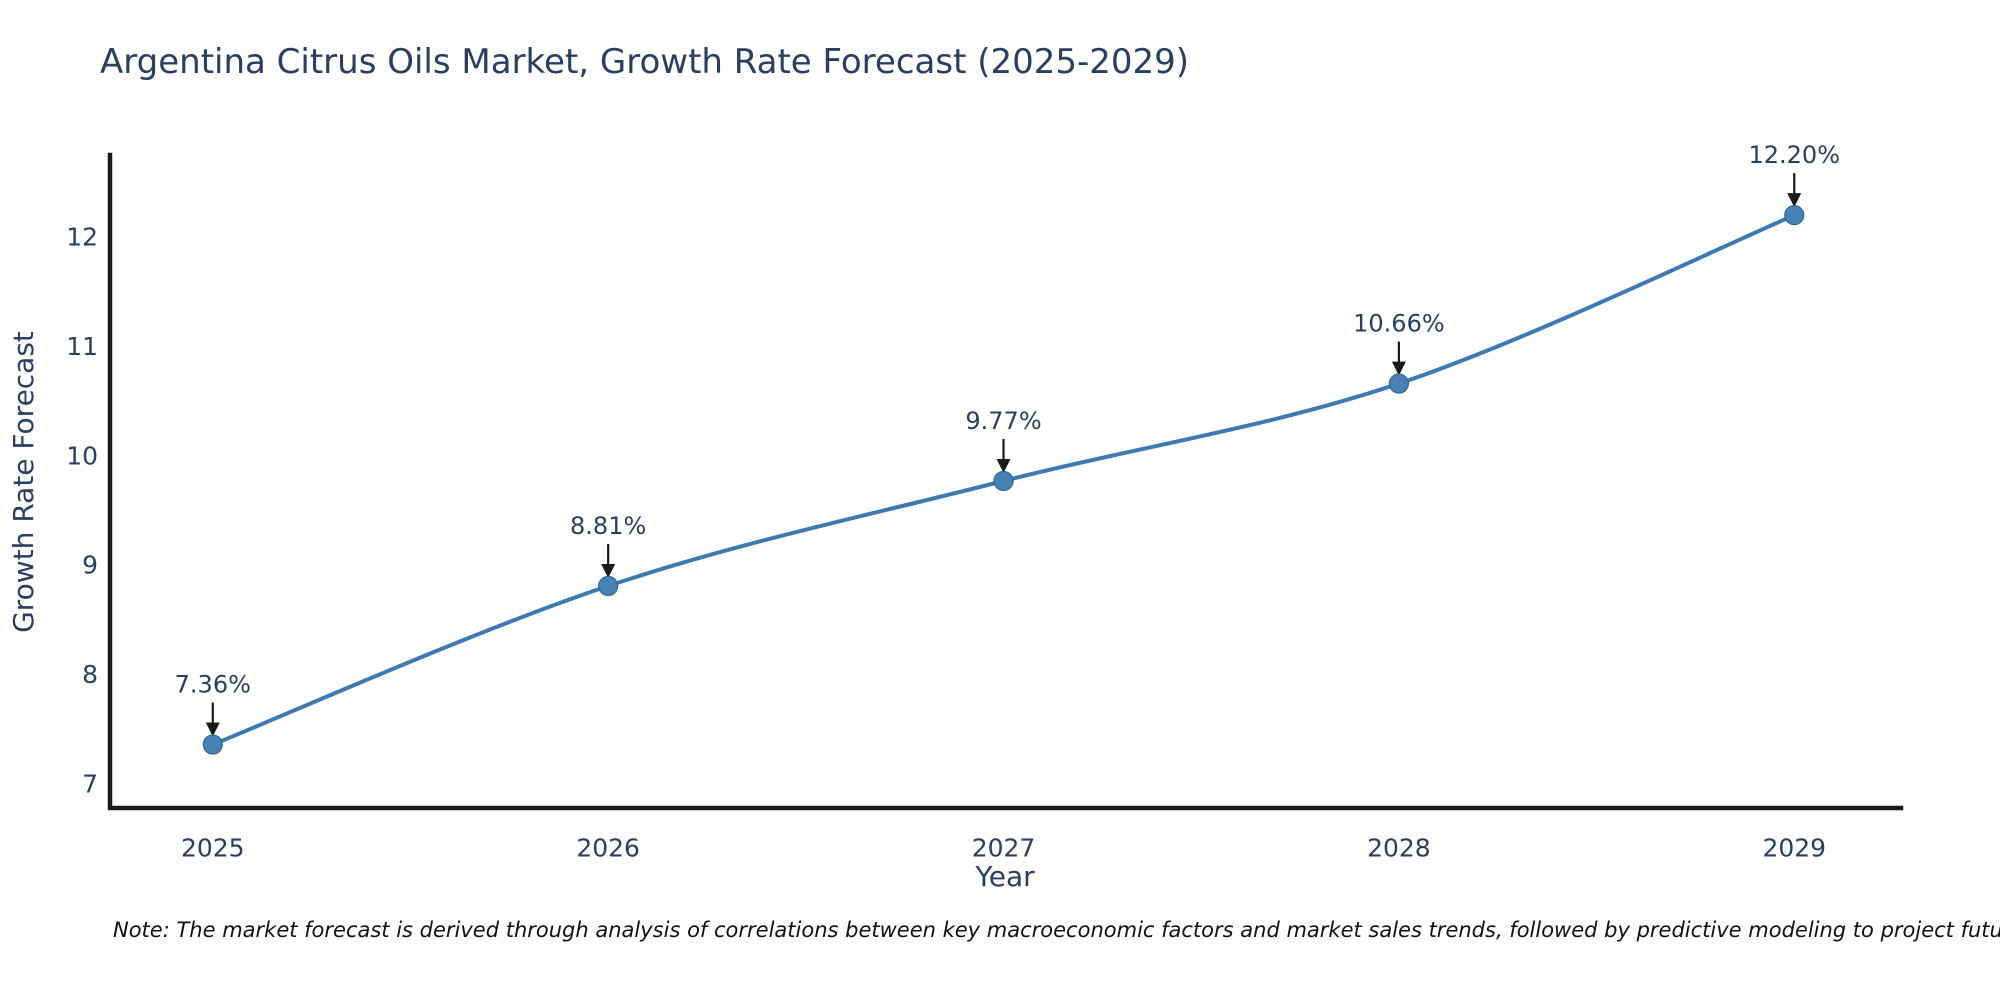 The height and width of the screenshot is (1000, 2000). What do you see at coordinates (213, 685) in the screenshot?
I see `data-label: 7.36%` at bounding box center [213, 685].